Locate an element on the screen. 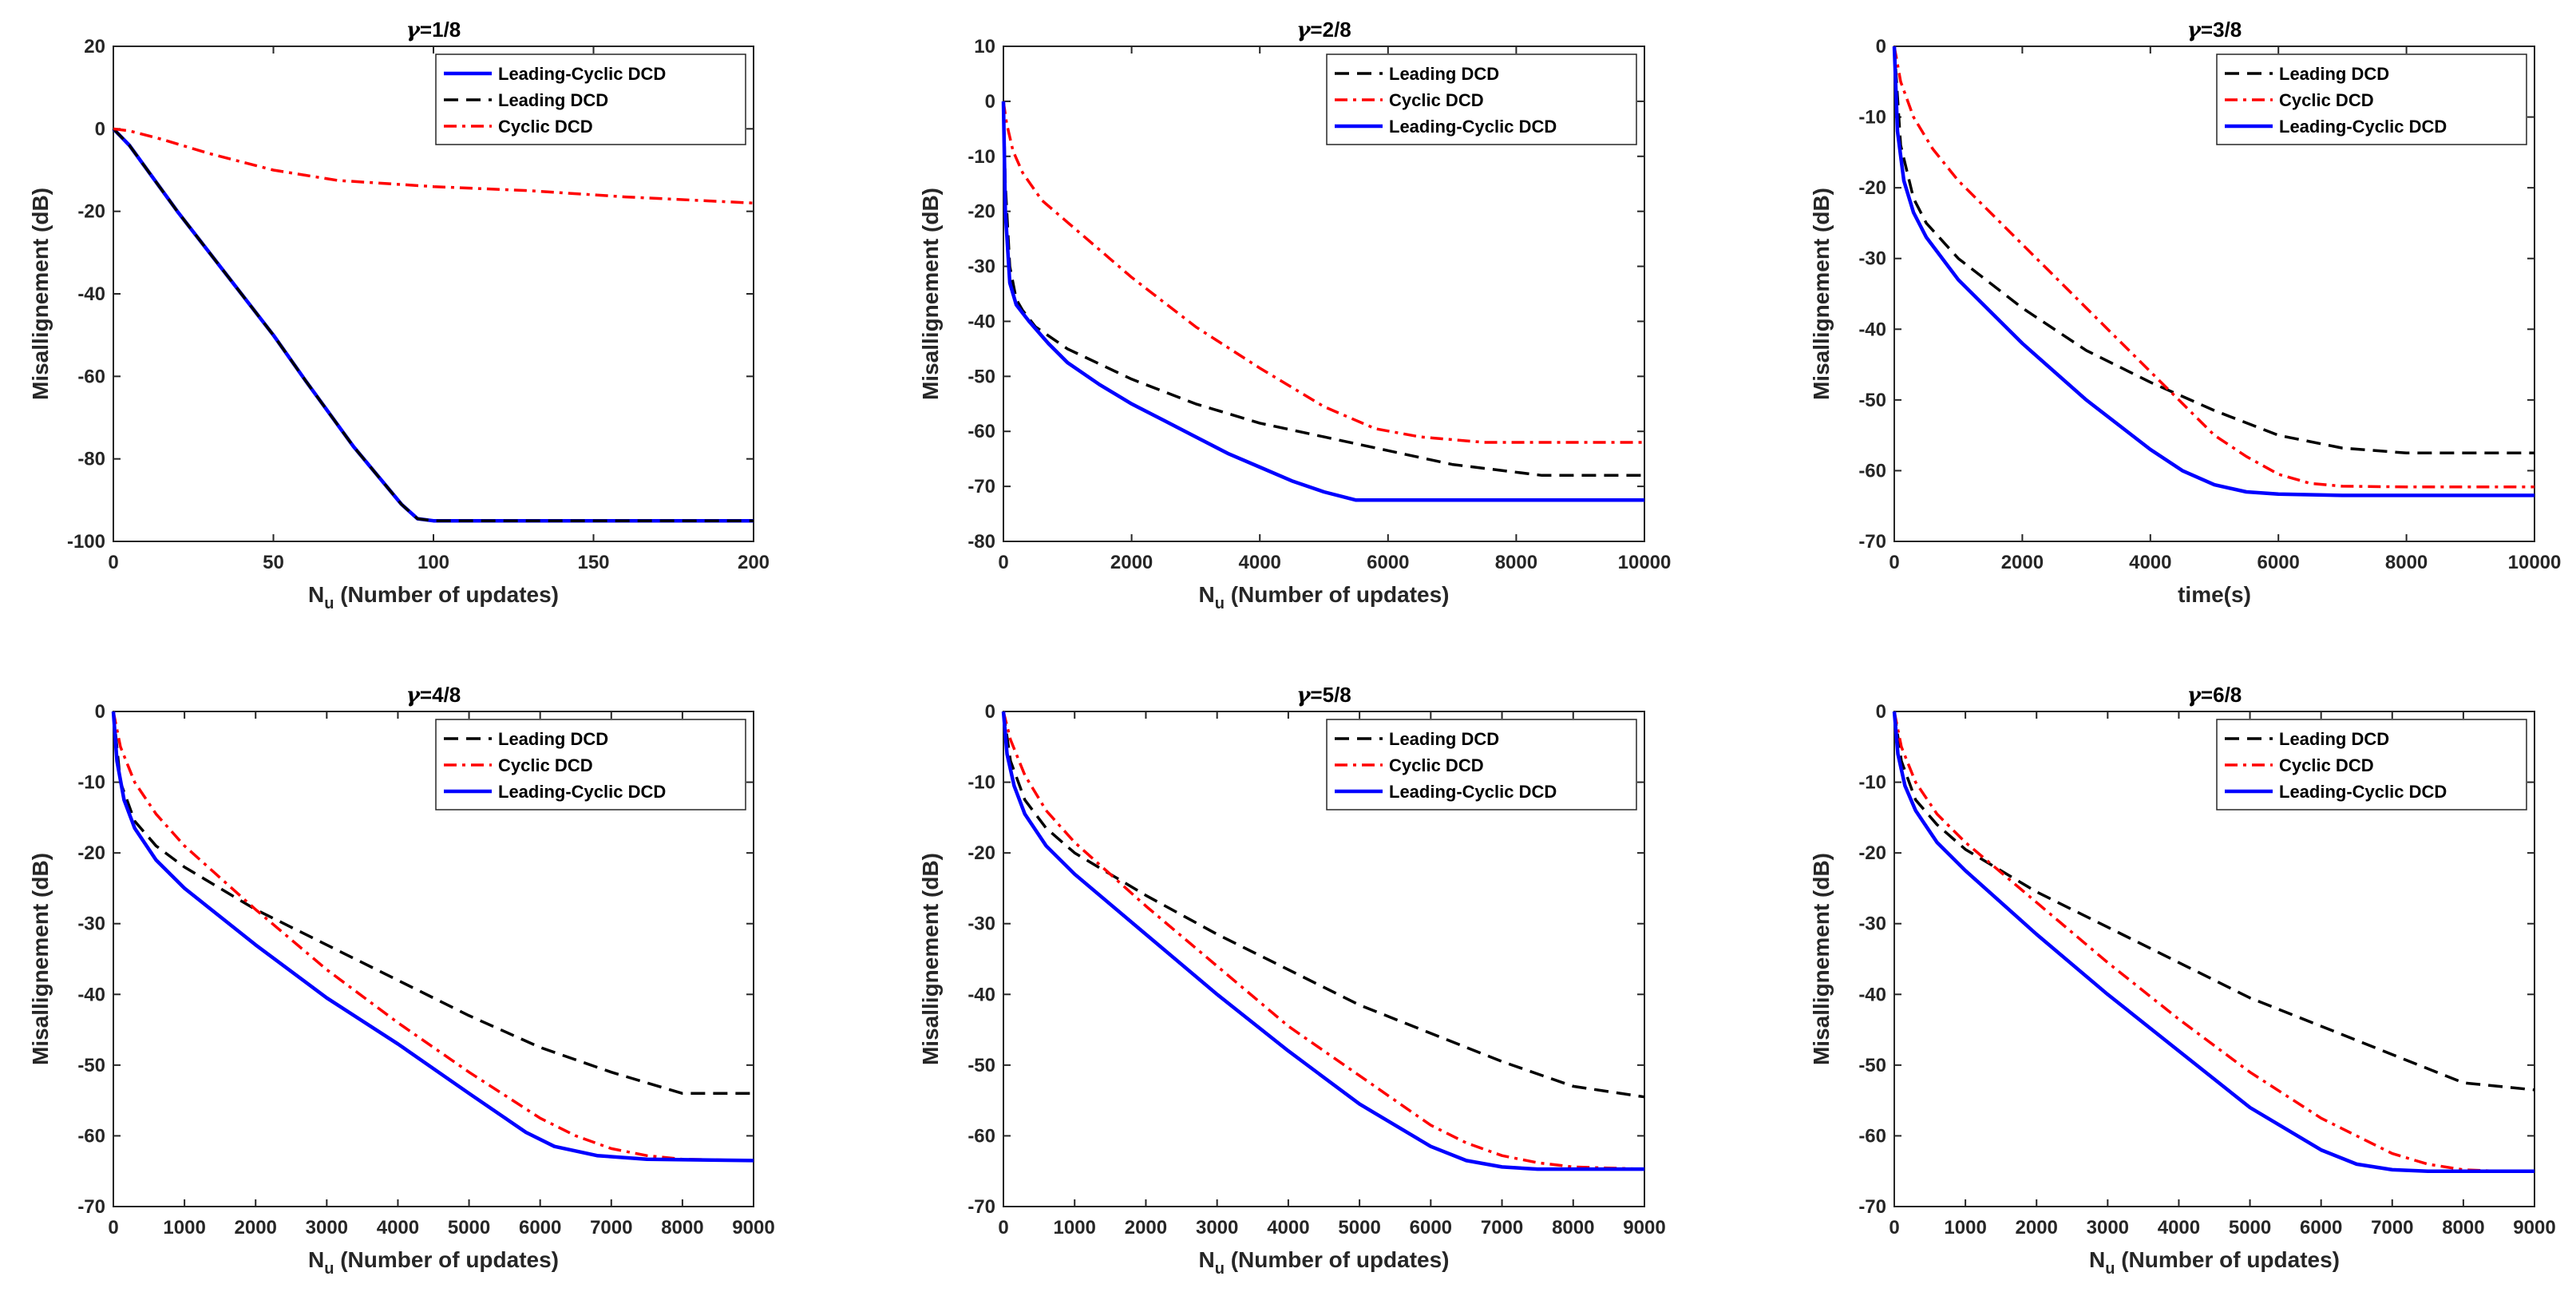 This screenshot has width=2576, height=1292. x-tick-label: 0 is located at coordinates (1003, 1228).